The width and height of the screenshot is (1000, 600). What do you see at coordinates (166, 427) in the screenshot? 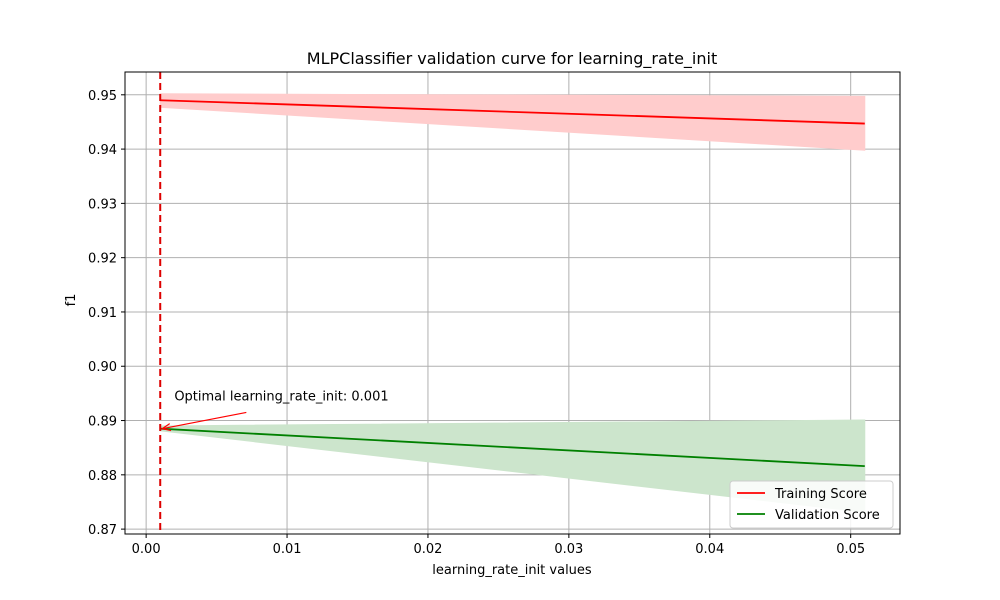
I see `annotation-arrow-head` at bounding box center [166, 427].